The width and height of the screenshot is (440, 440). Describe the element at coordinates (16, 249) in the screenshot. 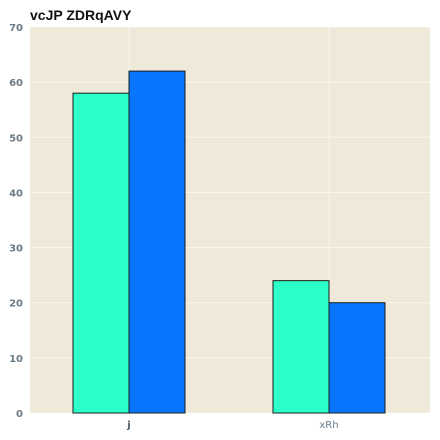

I see `y-tick-label: 30` at that location.